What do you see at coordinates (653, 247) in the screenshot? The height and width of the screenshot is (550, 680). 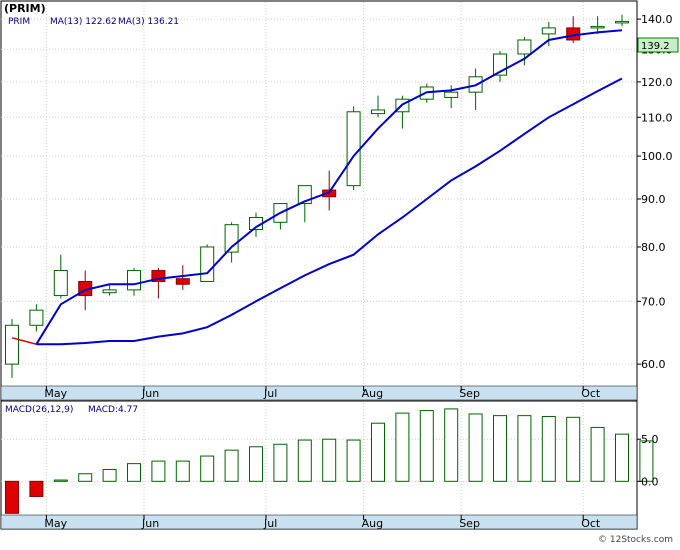 I see `price-tick-label: 80.0` at bounding box center [653, 247].